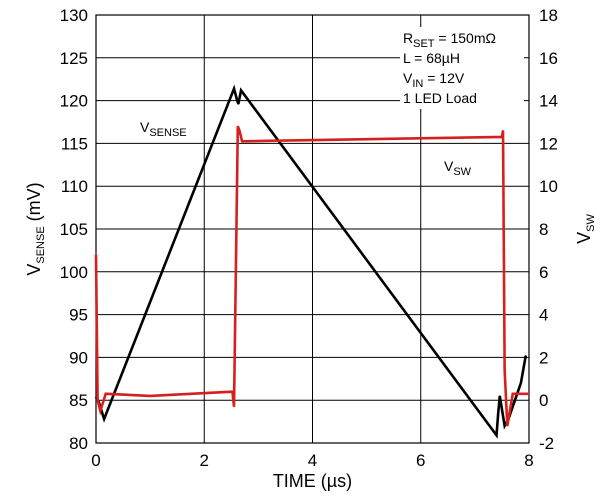  I want to click on annotation-line-sub: IN, so click(417, 84).